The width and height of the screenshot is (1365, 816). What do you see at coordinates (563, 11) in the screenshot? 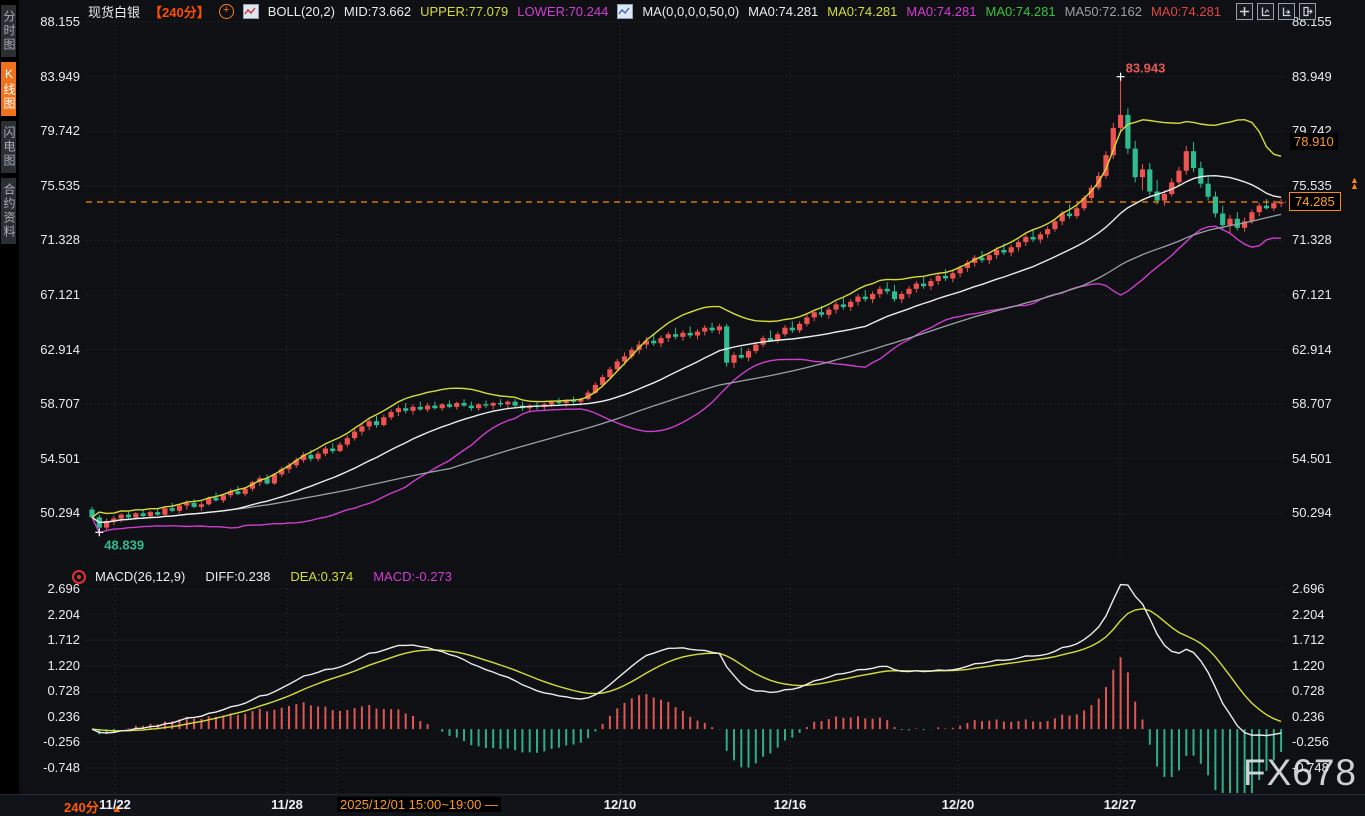
I see `boll-lower-value: LOWER:70.244` at bounding box center [563, 11].